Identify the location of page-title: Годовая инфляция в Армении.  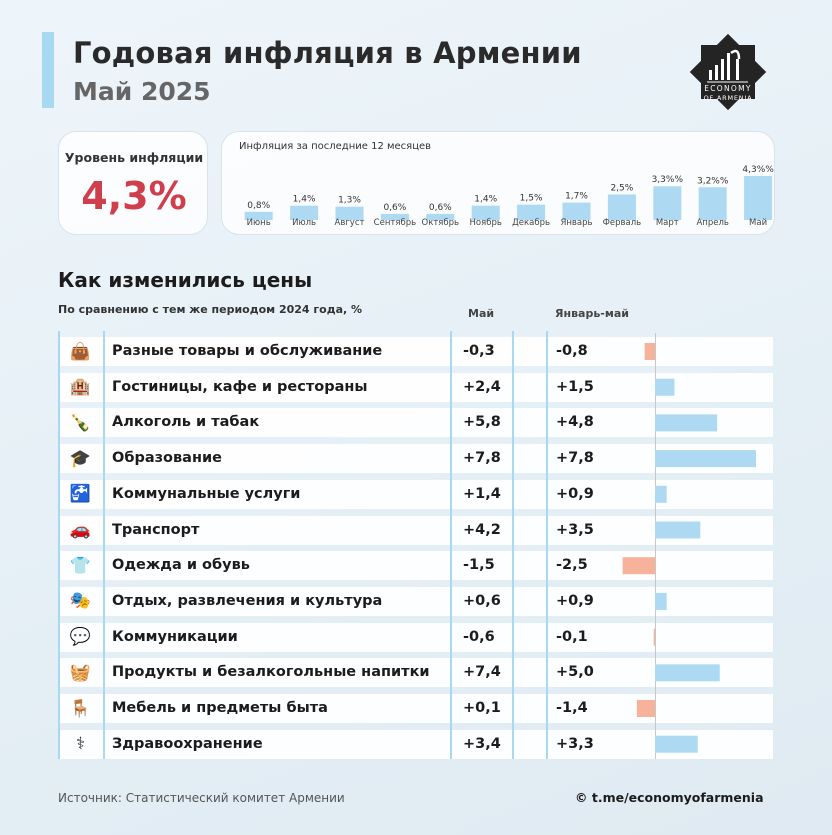
(327, 53).